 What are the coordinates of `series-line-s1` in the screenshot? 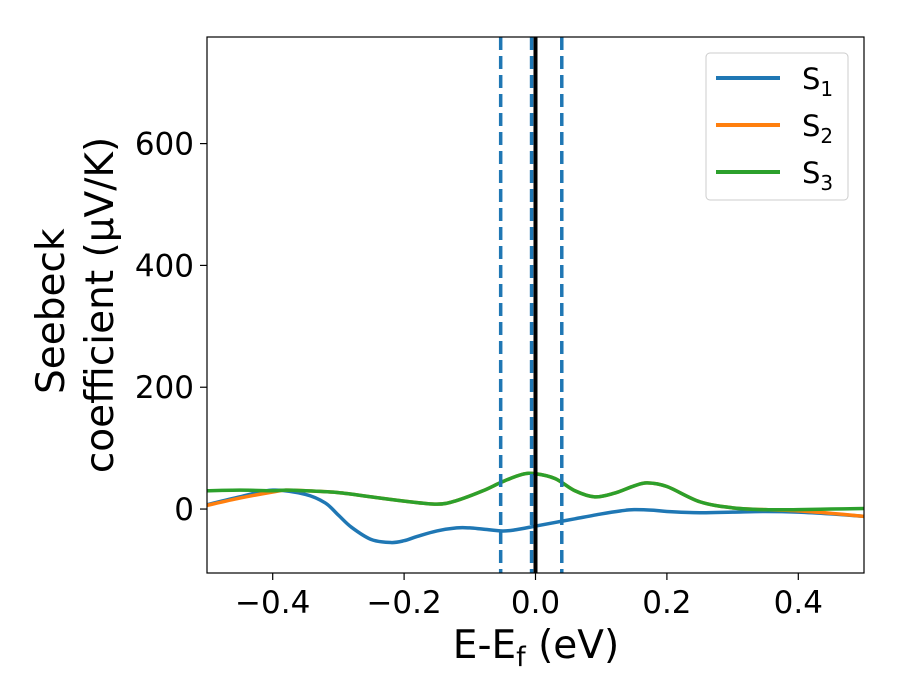 It's located at (535, 516).